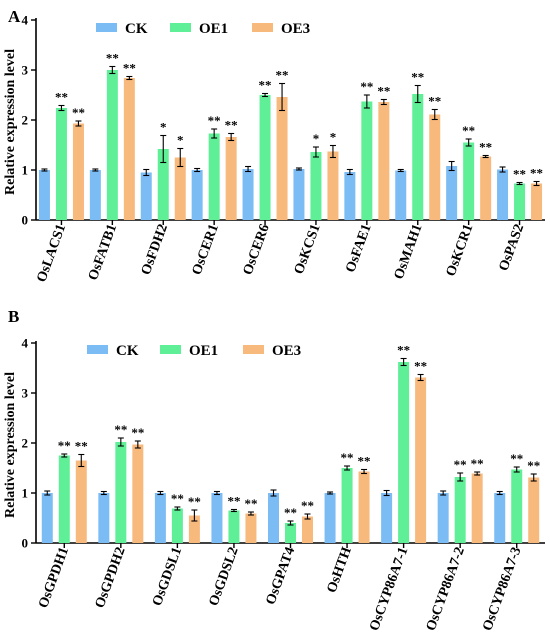 The width and height of the screenshot is (550, 632). What do you see at coordinates (111, 577) in the screenshot?
I see `category-label: OsGPDH2` at bounding box center [111, 577].